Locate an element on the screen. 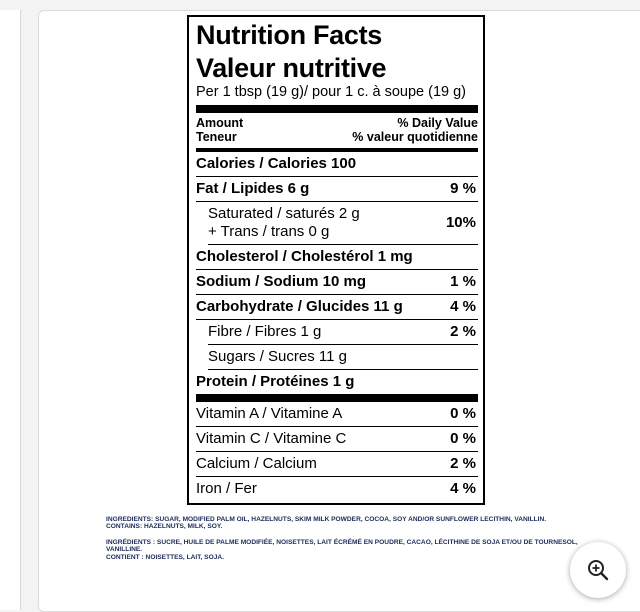 The image size is (640, 612). iron-label: Iron / Fer is located at coordinates (226, 488).